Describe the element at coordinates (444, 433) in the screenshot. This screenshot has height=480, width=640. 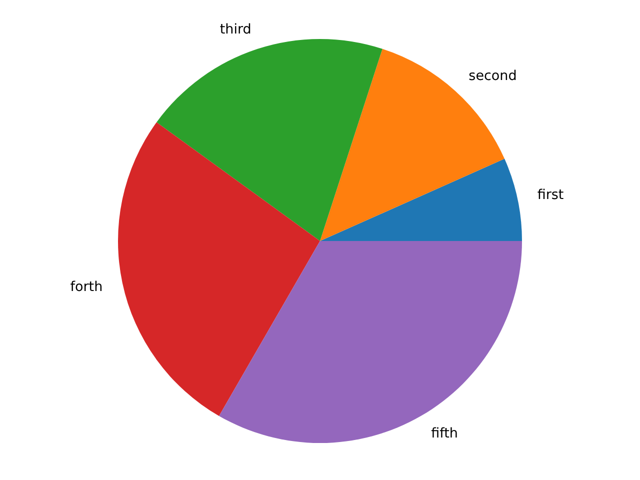
I see `slice-label: fifth` at that location.